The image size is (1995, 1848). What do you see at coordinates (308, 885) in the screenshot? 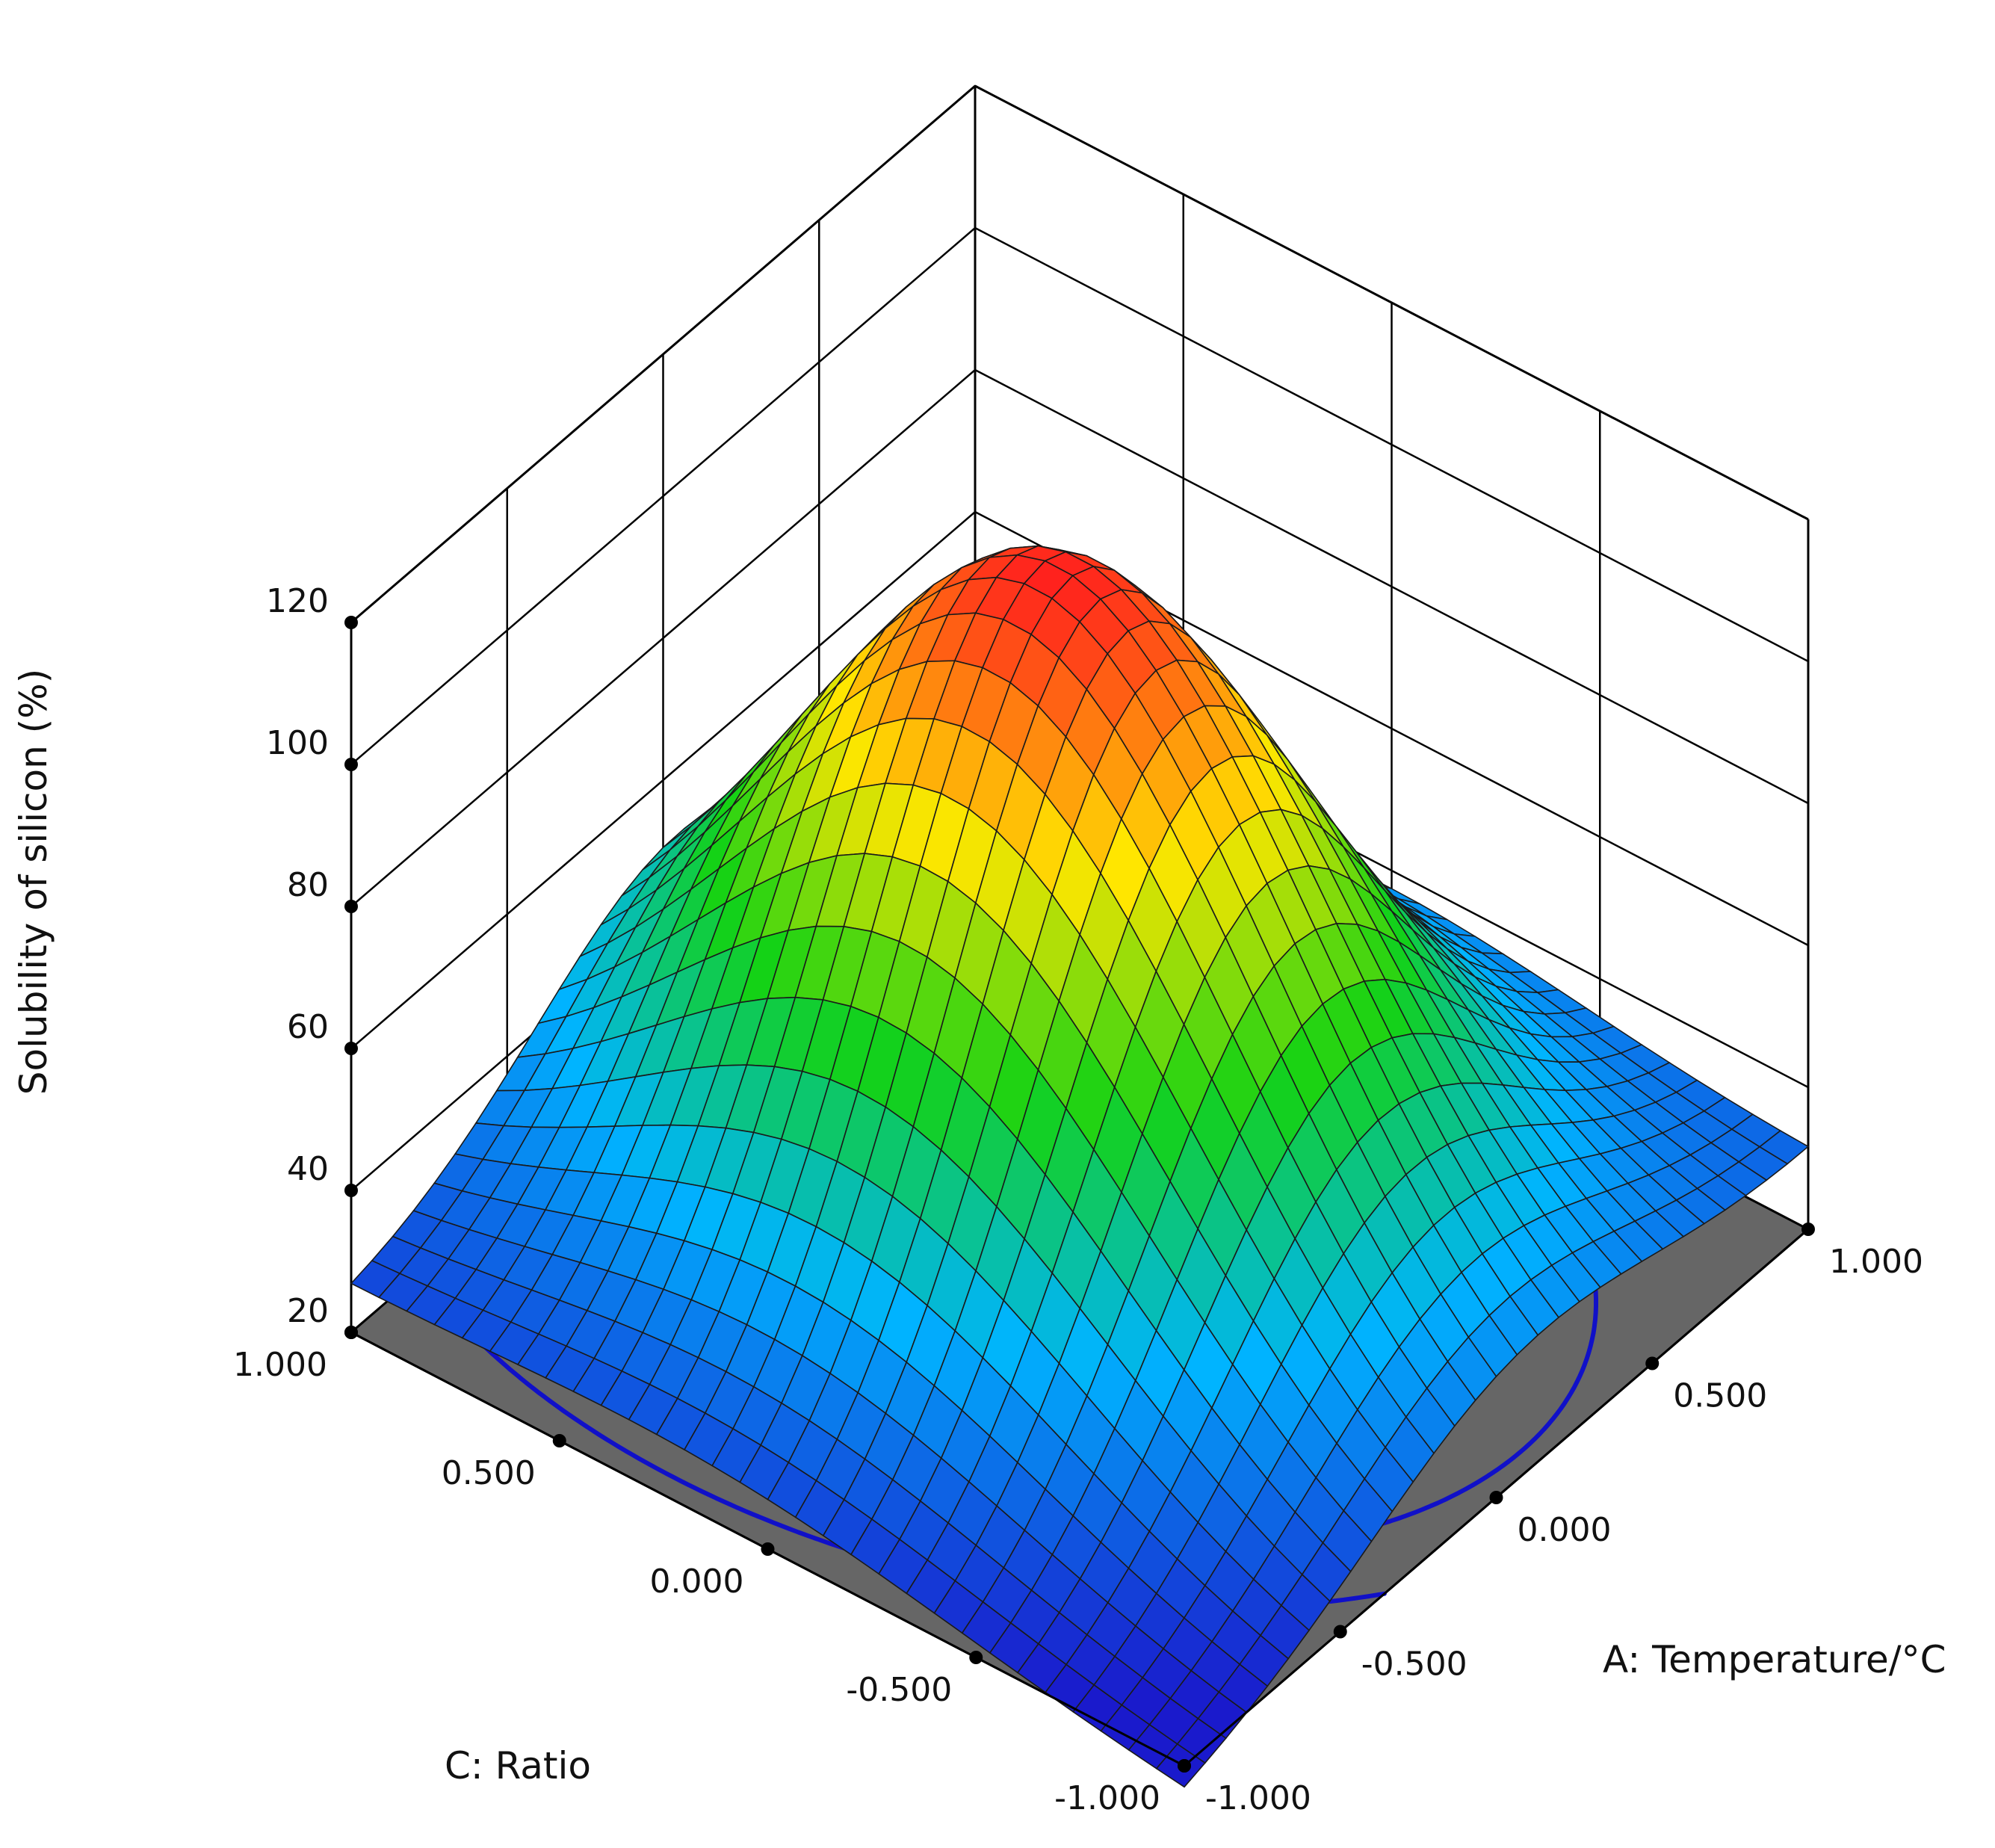
I see `z-tick-label: 80` at bounding box center [308, 885].